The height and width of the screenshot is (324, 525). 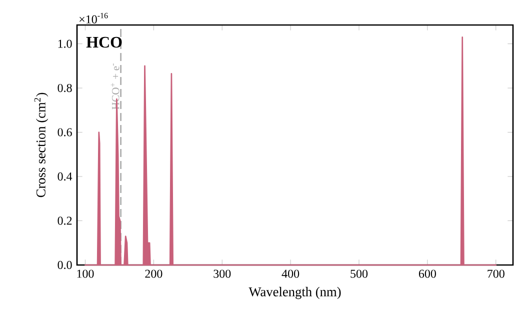 I want to click on y-tick-label: 0.0, so click(x=65, y=265).